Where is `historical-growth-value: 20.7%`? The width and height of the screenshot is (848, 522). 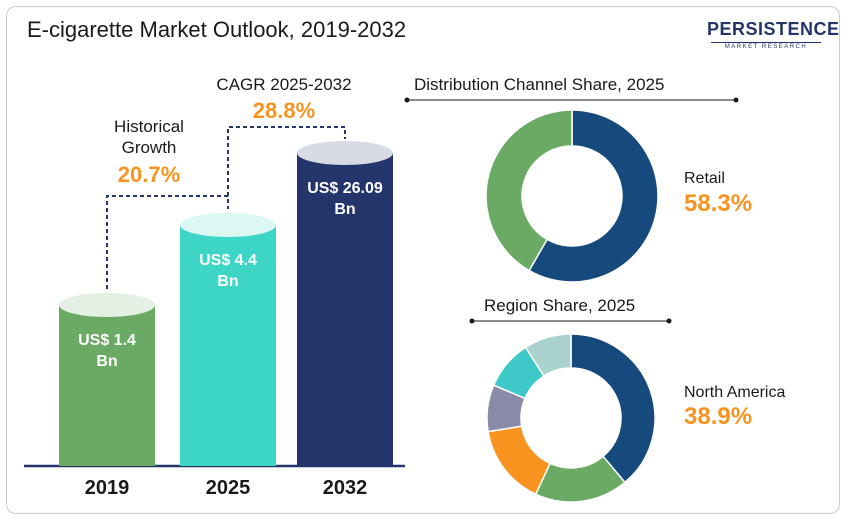
historical-growth-value: 20.7% is located at coordinates (149, 174).